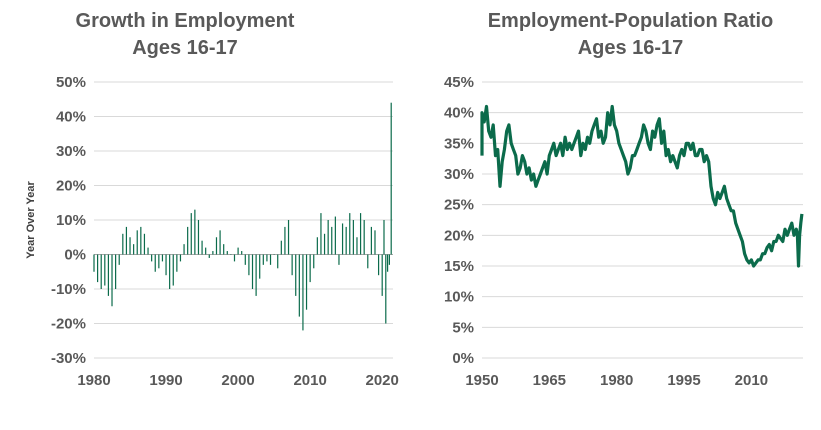  I want to click on growth-chart-y-tick-label: 40%, so click(71, 117).